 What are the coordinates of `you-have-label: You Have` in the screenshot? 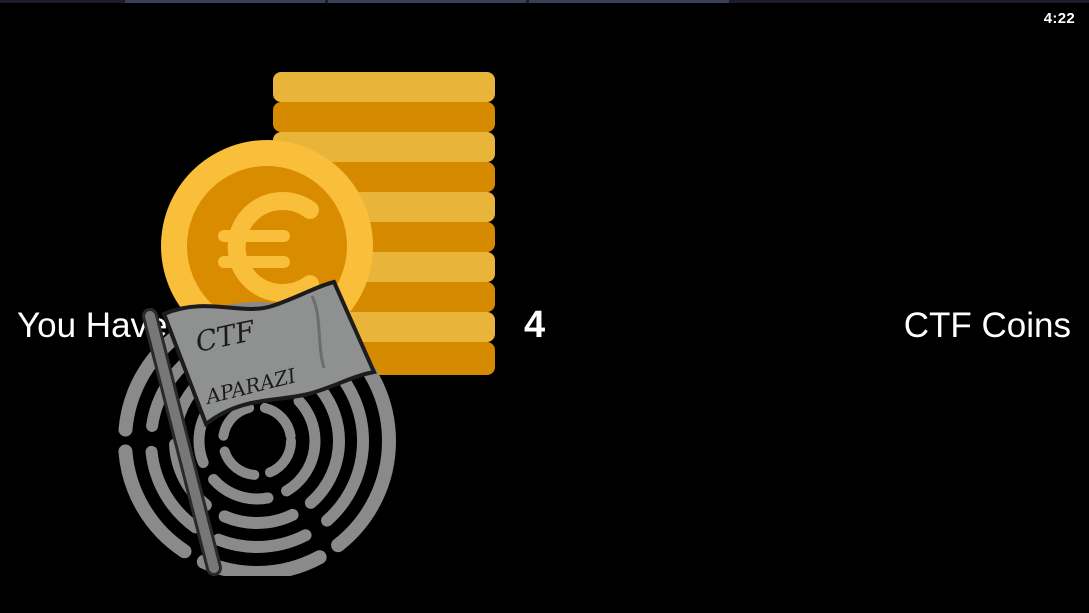 It's located at (92, 325).